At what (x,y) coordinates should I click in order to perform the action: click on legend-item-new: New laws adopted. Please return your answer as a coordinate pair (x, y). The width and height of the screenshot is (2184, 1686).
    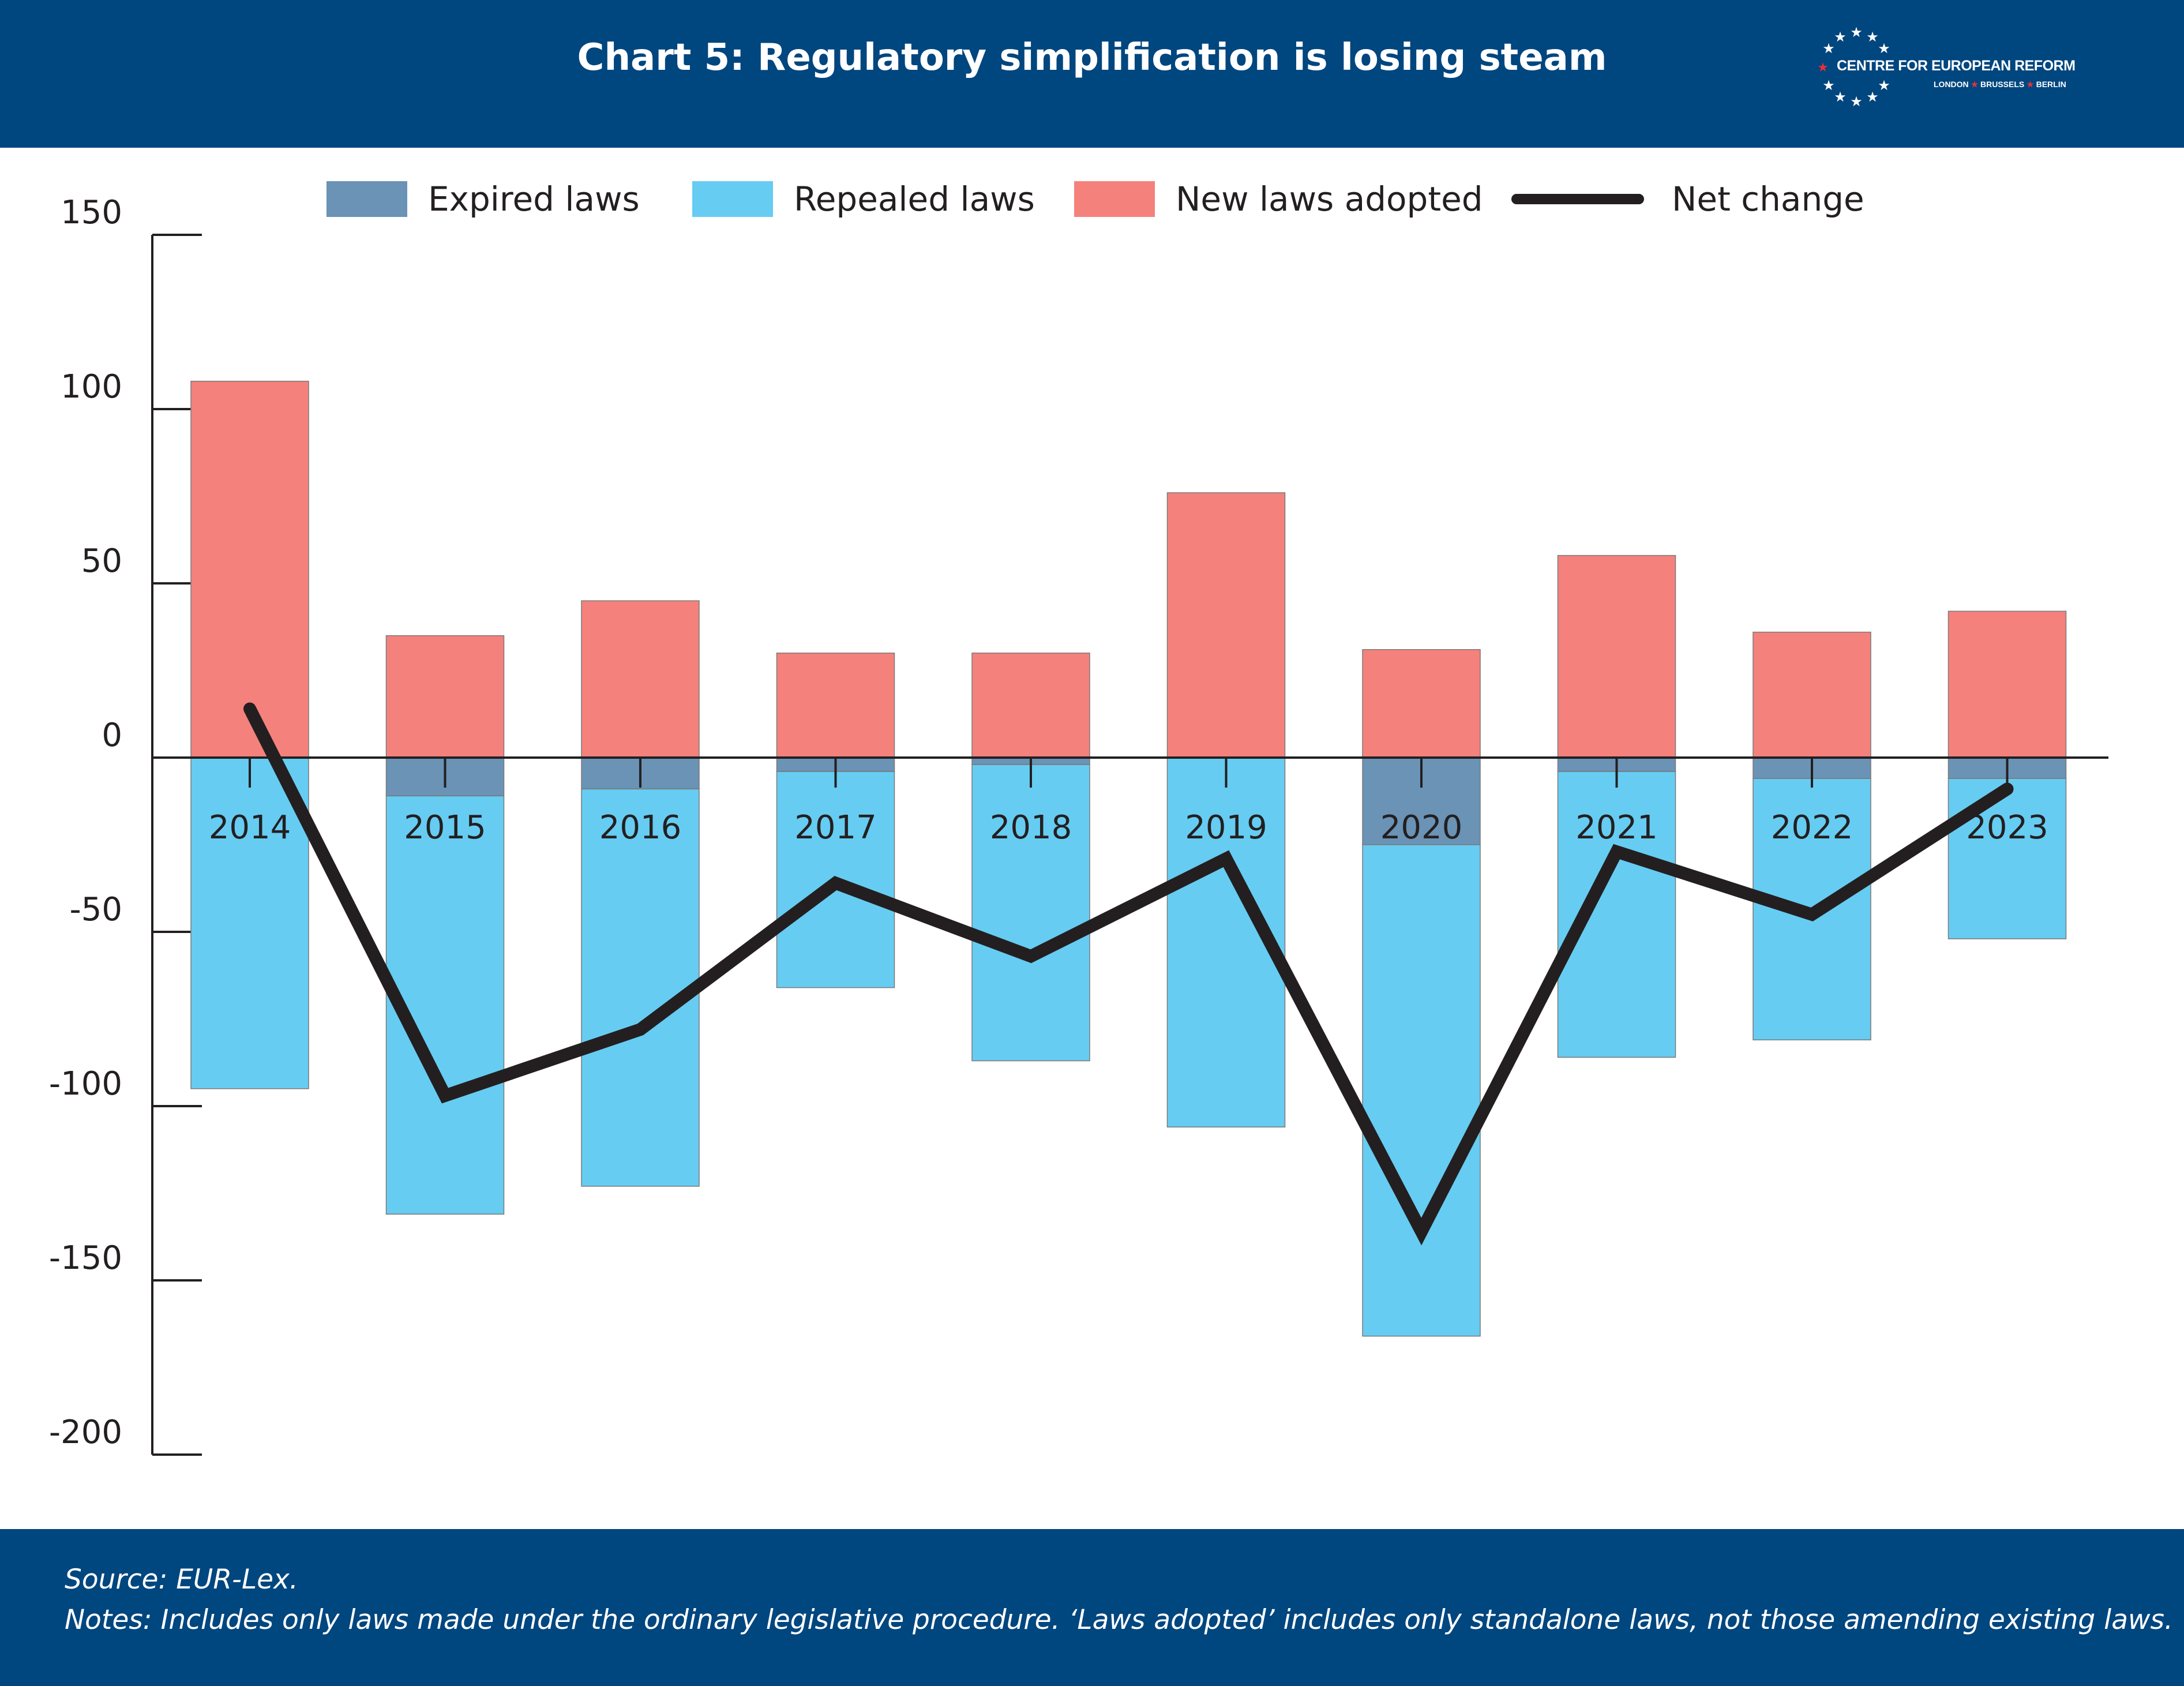
    Looking at the image, I should click on (1279, 199).